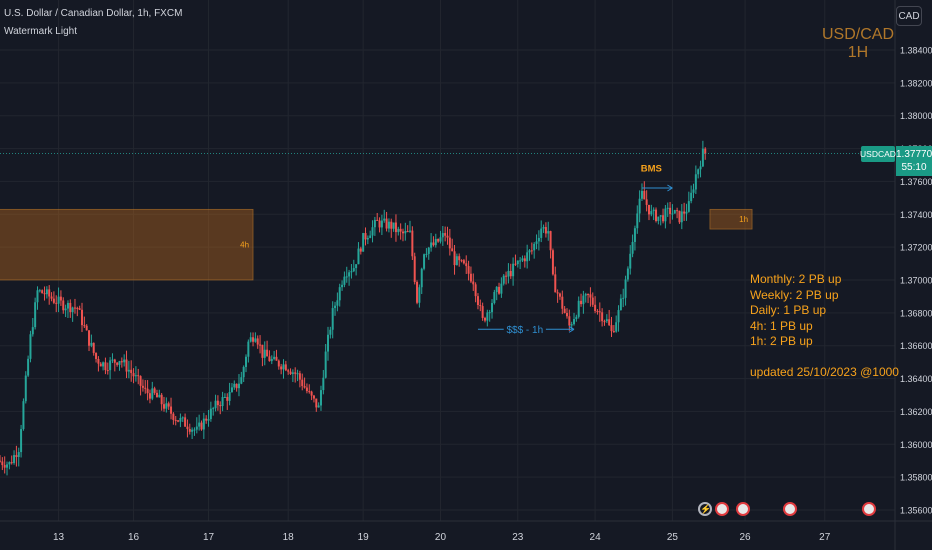 The width and height of the screenshot is (932, 550). What do you see at coordinates (781, 325) in the screenshot?
I see `note-4h: 4h: 1 PB up` at bounding box center [781, 325].